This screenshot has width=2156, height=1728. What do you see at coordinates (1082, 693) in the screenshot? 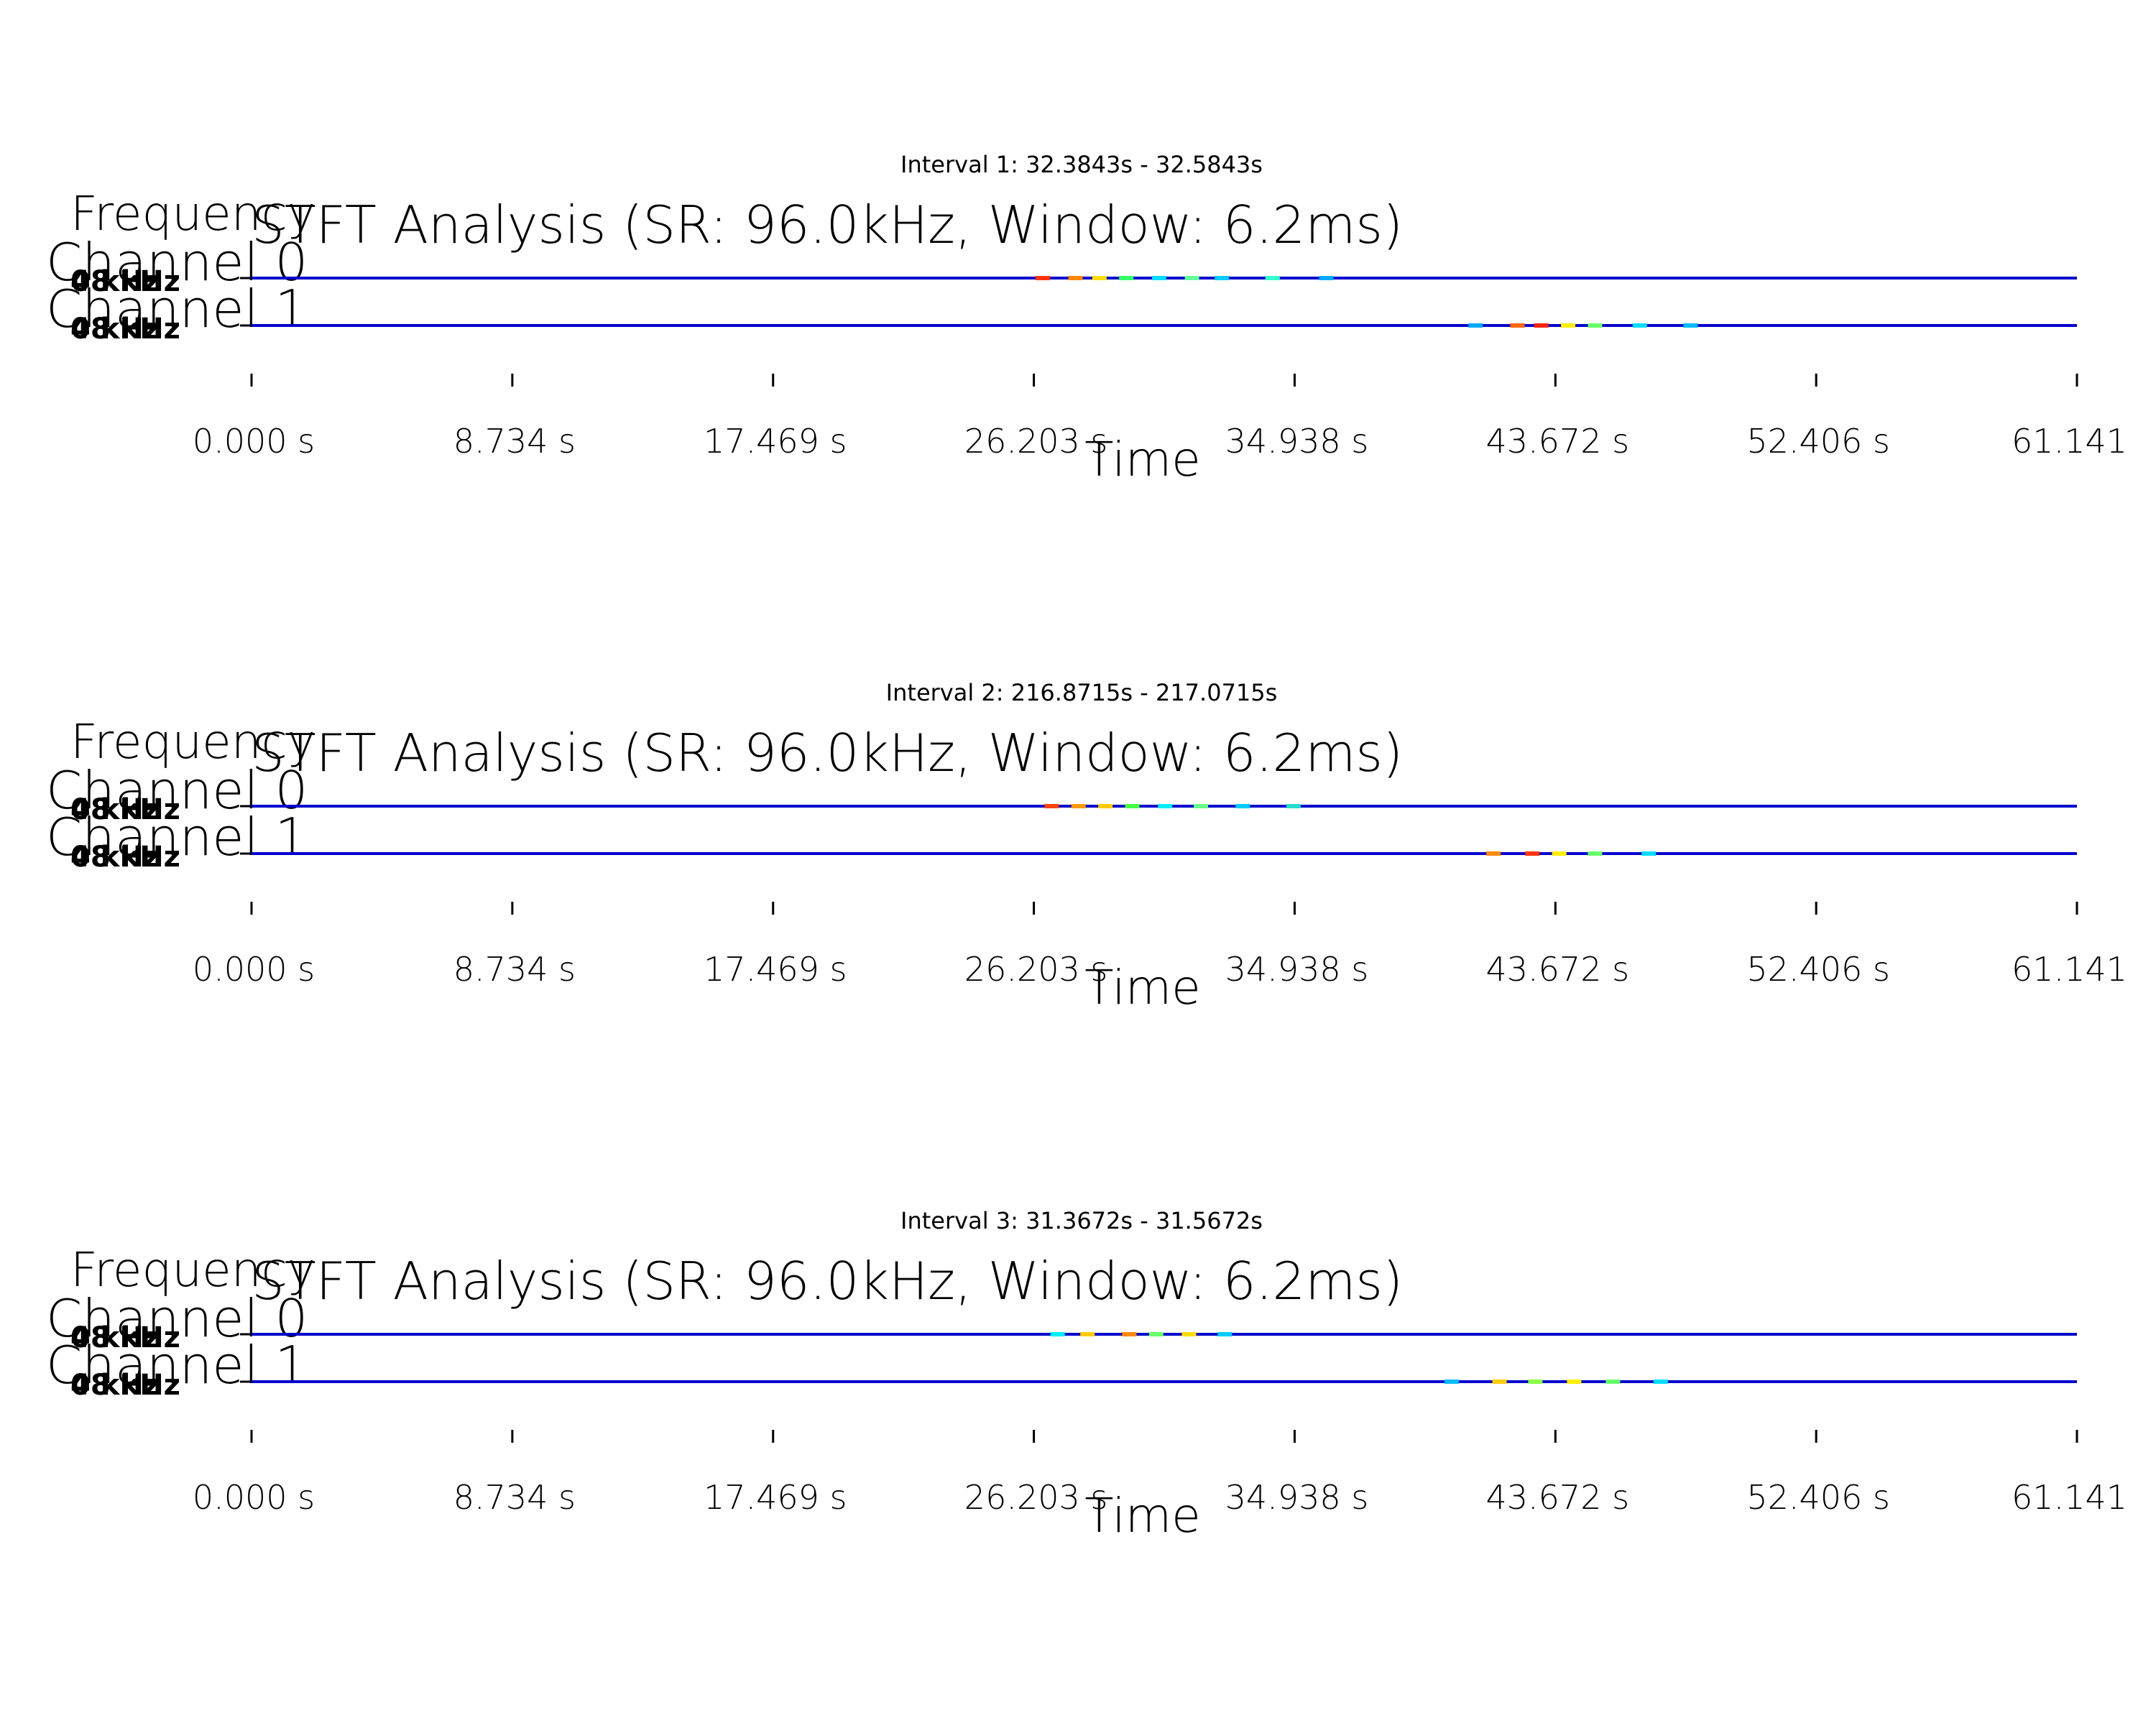
I see `interval-title: Interval 2: 216.8715s - 217.0715s` at bounding box center [1082, 693].